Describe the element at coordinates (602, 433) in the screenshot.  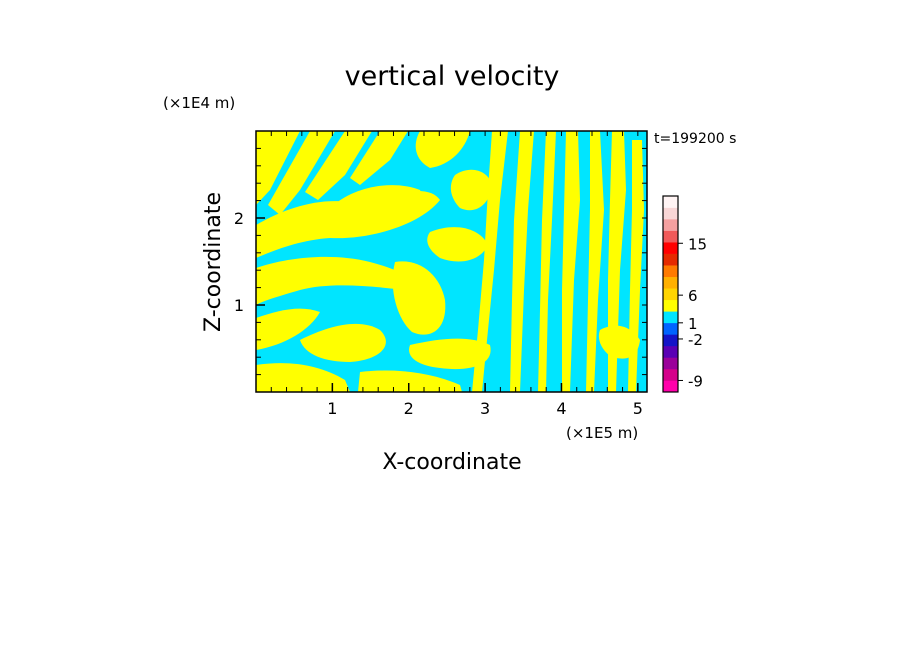
I see `x-unit-label: (×1E5 m)` at that location.